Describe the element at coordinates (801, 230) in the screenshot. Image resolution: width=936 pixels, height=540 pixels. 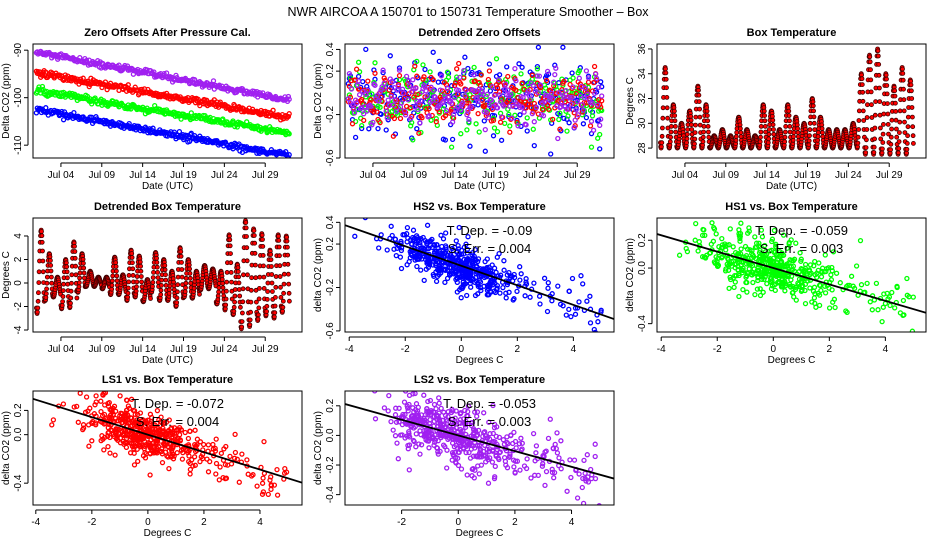
I see `temperature-dependence-annotation: T. Dep. = -0.059` at that location.